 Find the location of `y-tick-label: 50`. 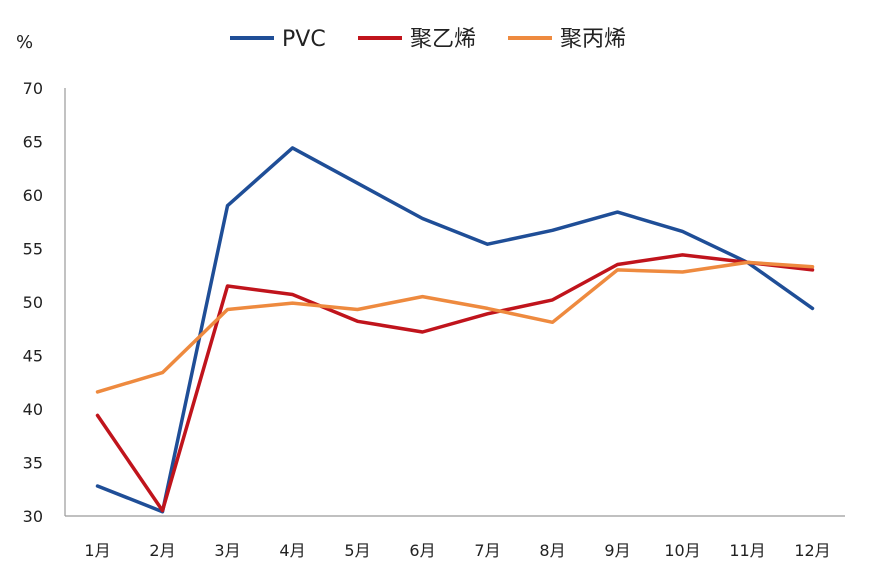

y-tick-label: 50 is located at coordinates (33, 302).